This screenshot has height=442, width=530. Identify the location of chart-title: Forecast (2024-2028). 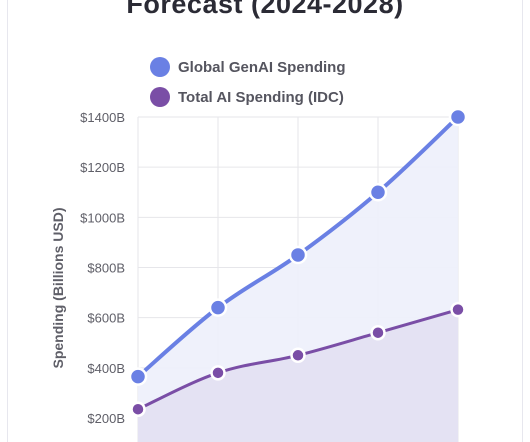
(265, 9).